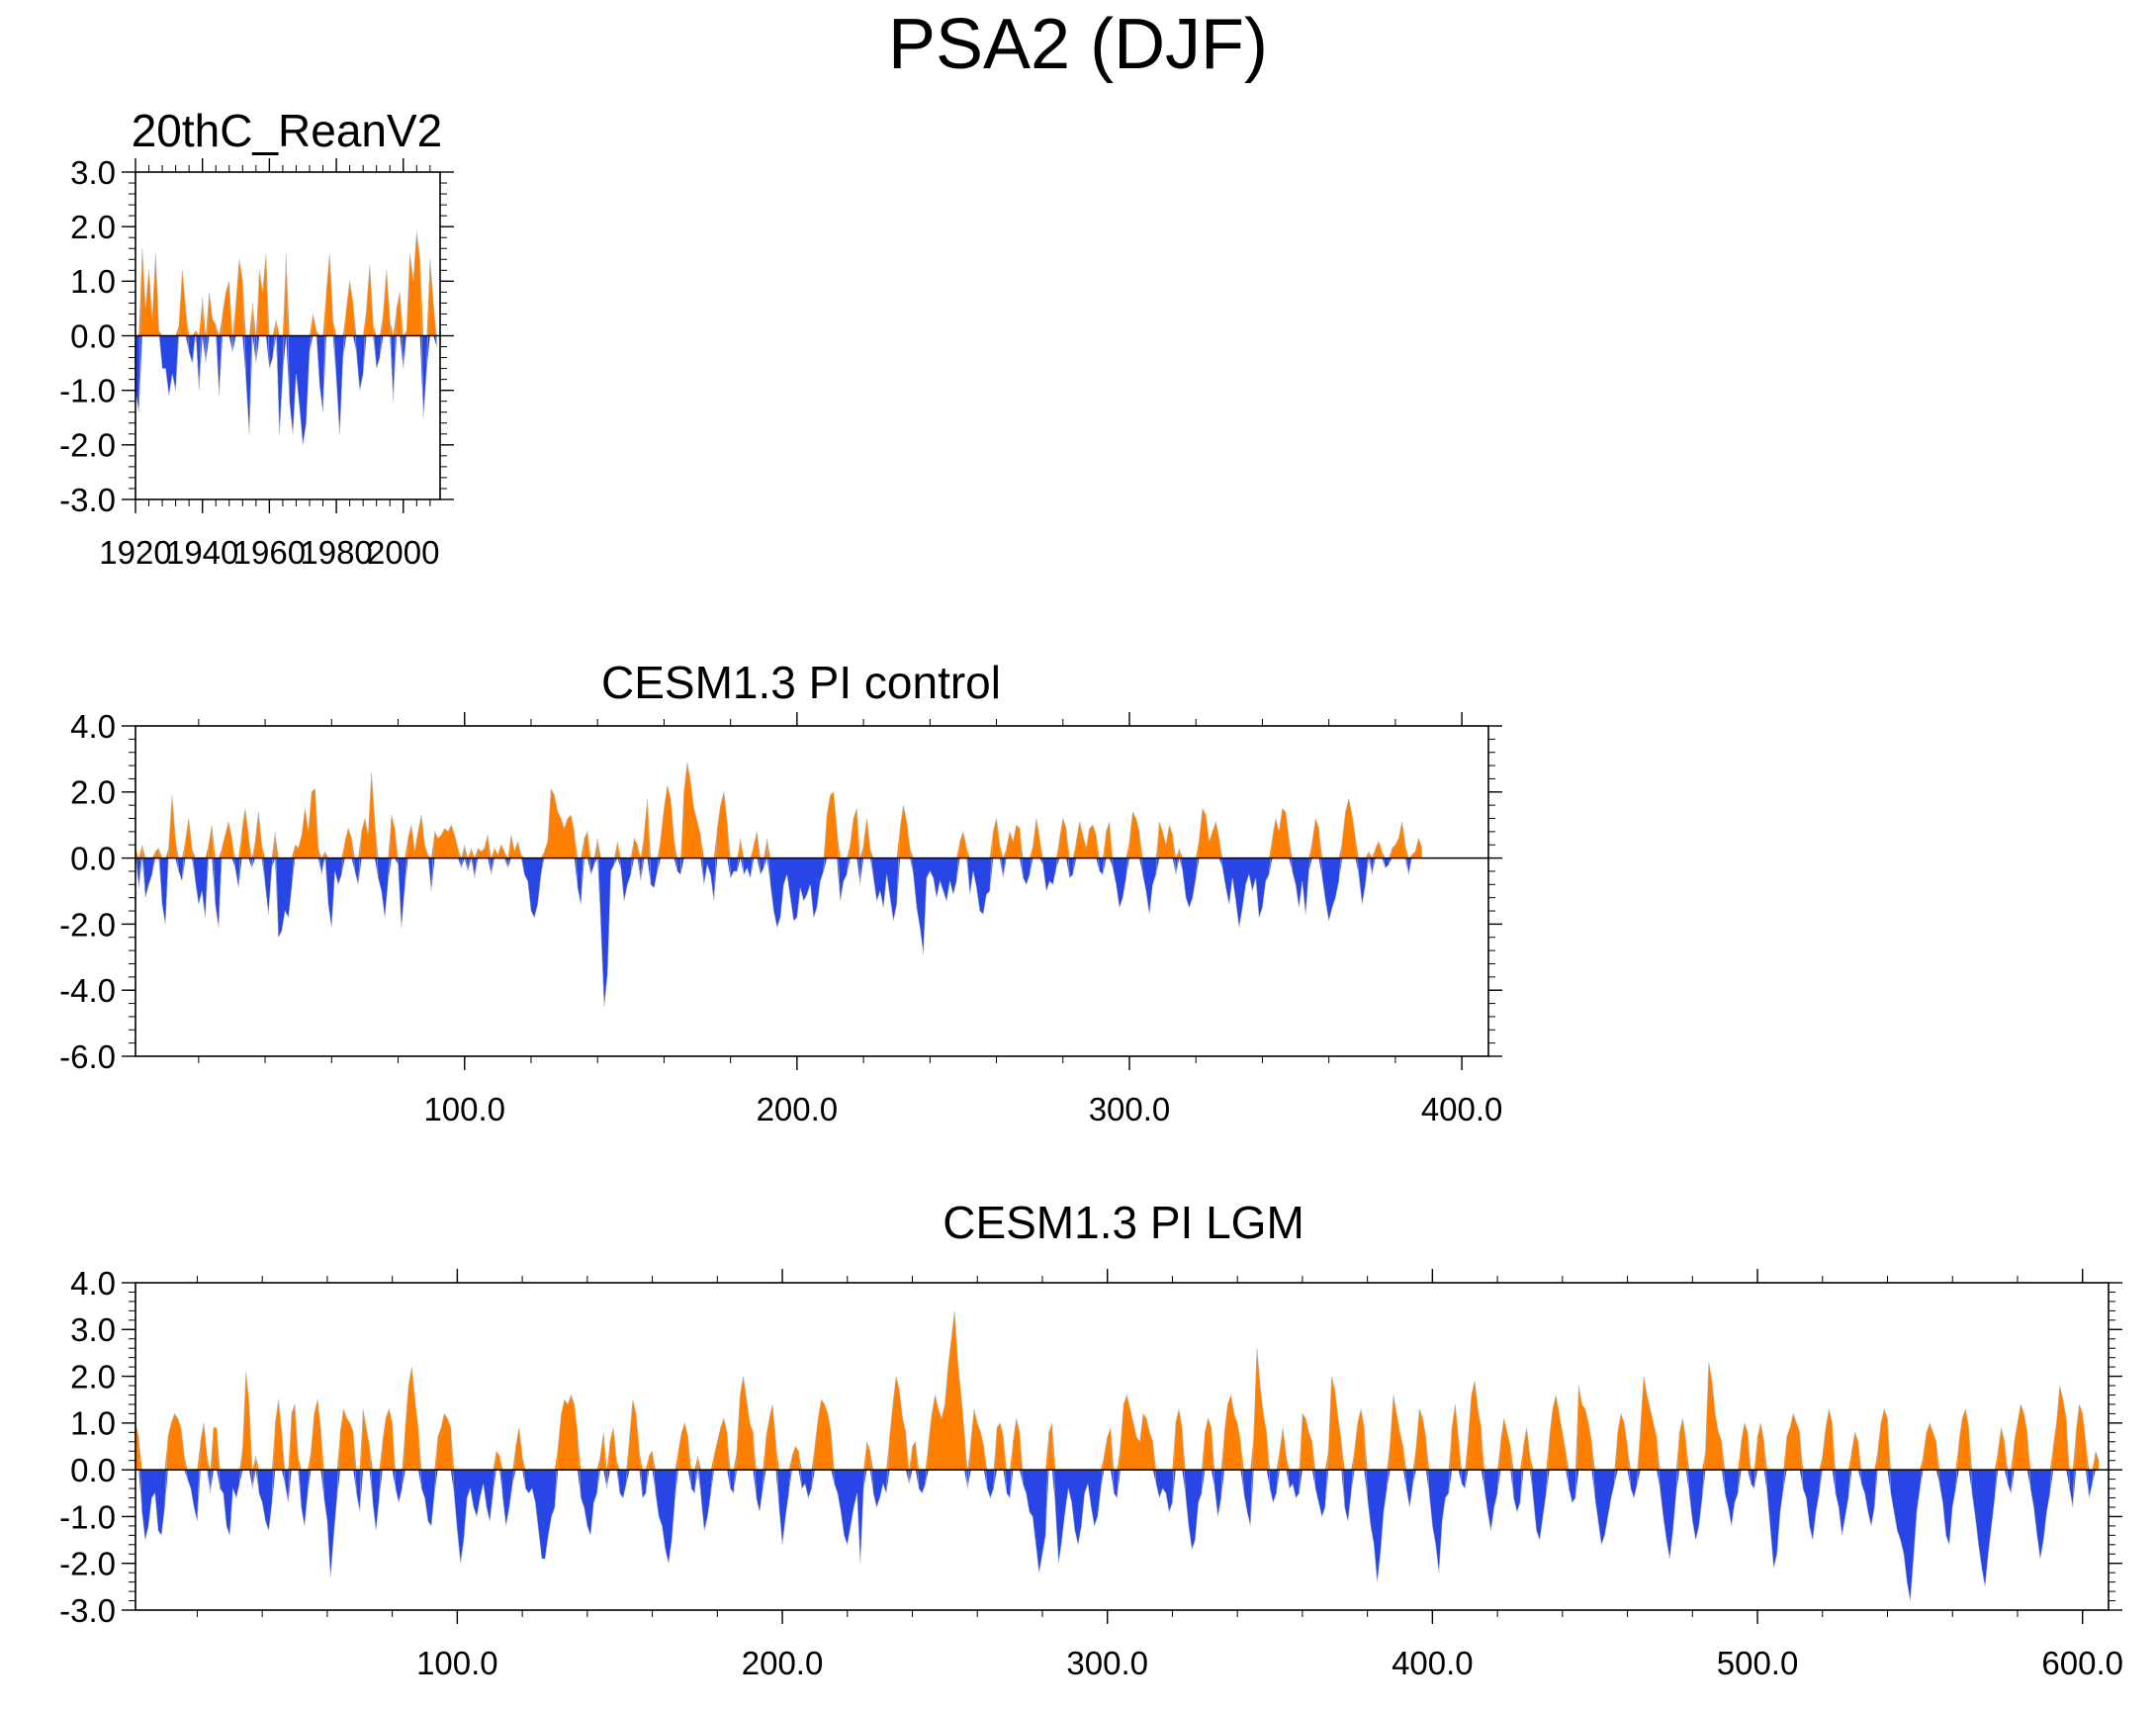 The image size is (2156, 1710). Describe the element at coordinates (1123, 1222) in the screenshot. I see `panel-title: CESM1.3 PI LGM` at that location.